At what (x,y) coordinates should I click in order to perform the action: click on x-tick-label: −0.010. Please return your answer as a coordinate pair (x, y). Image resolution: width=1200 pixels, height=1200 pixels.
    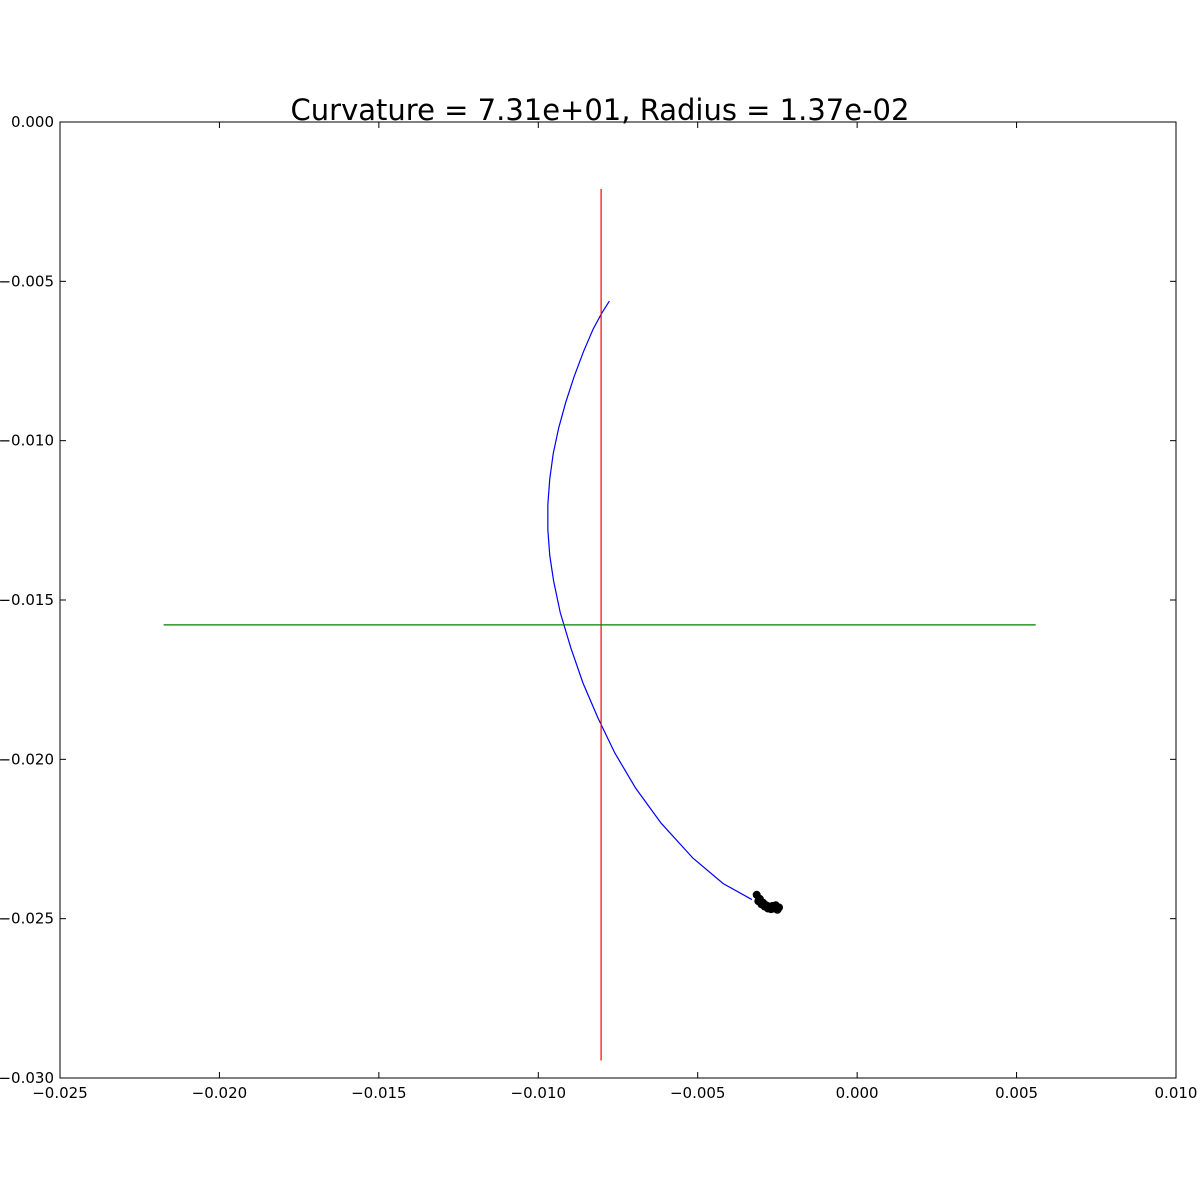
    Looking at the image, I should click on (539, 1093).